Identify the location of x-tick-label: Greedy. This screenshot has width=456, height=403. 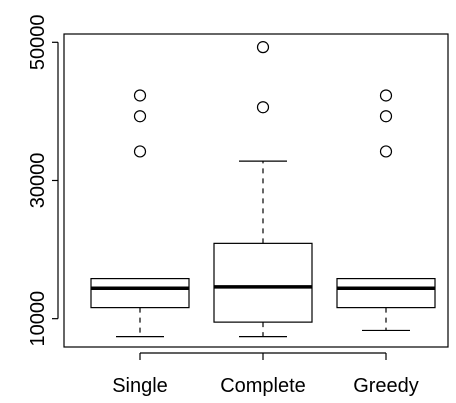
(386, 386).